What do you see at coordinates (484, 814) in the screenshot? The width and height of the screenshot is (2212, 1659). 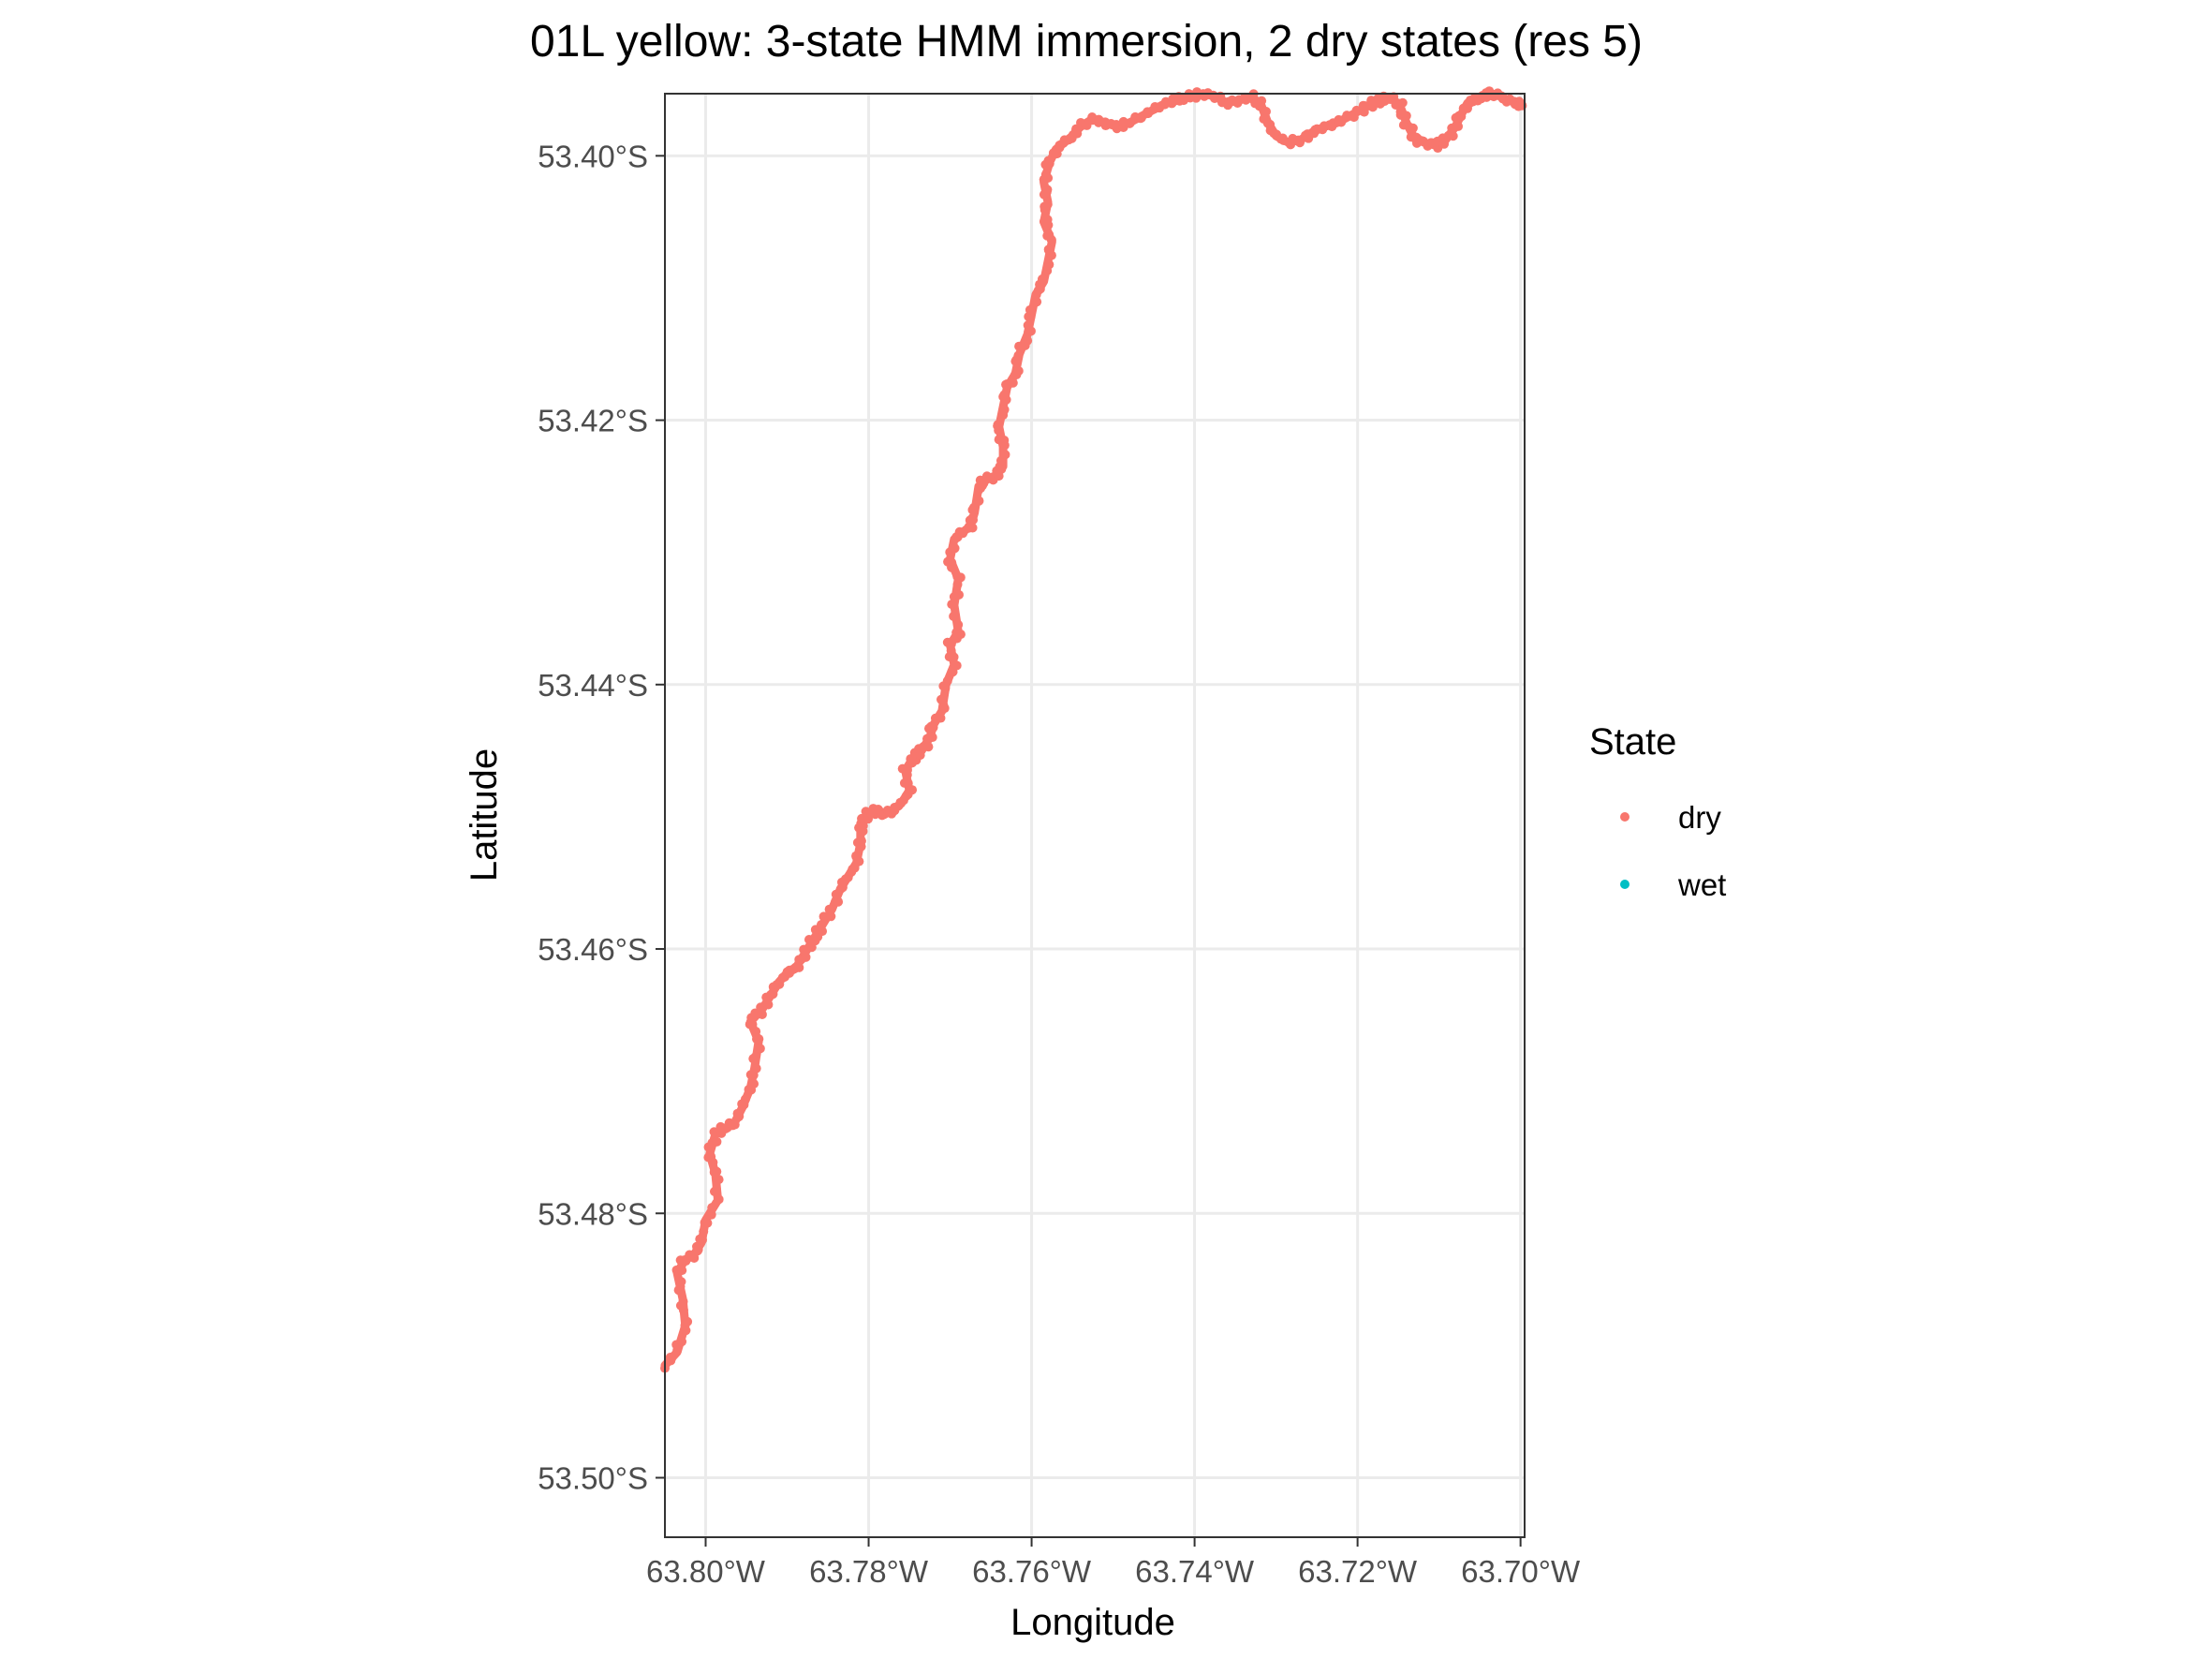 I see `y-axis-title: Latitude` at bounding box center [484, 814].